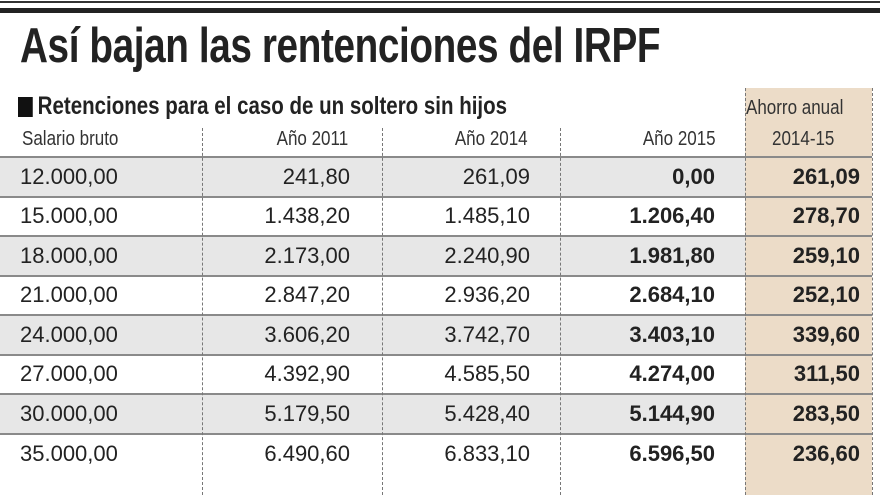 The width and height of the screenshot is (880, 495). What do you see at coordinates (70, 139) in the screenshot?
I see `header-salary: Salario bruto` at bounding box center [70, 139].